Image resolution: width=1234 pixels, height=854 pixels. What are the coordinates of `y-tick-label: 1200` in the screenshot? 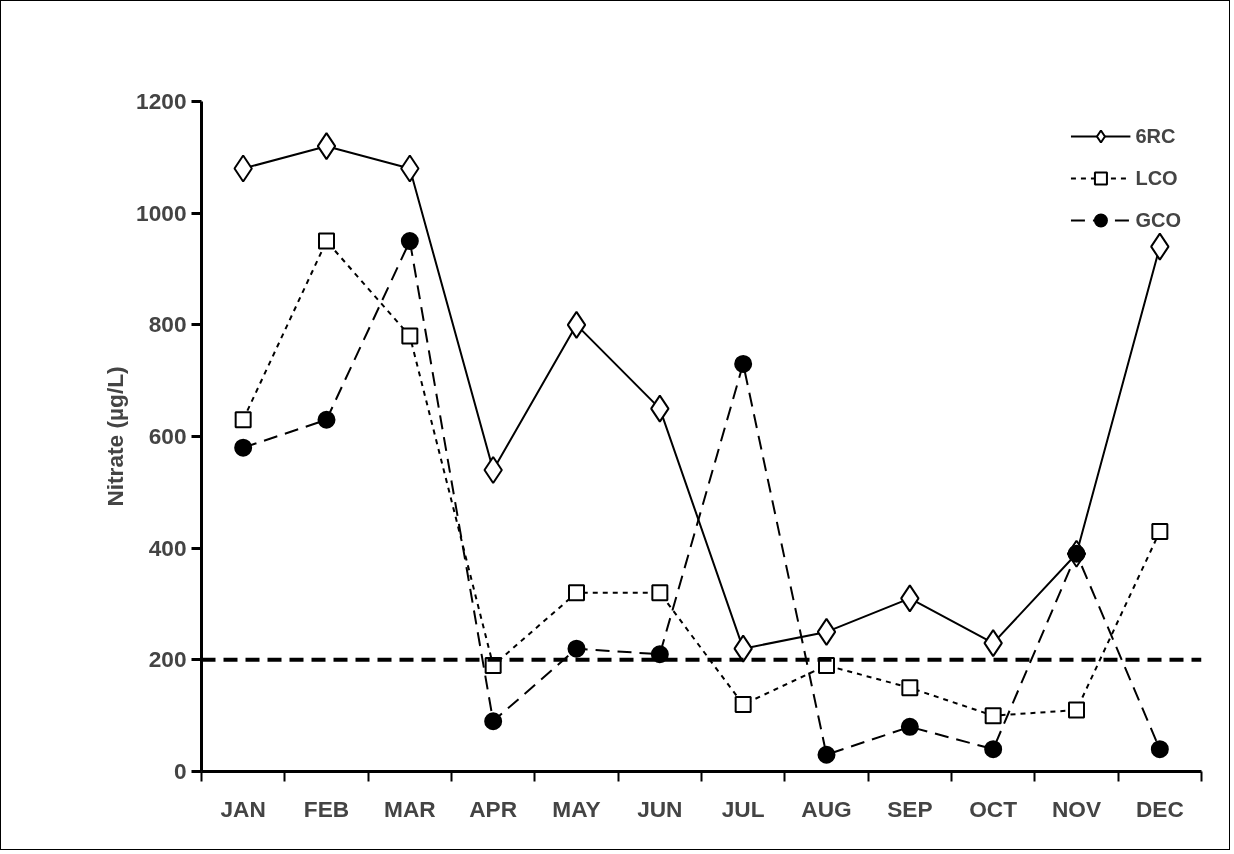 It's located at (161, 101).